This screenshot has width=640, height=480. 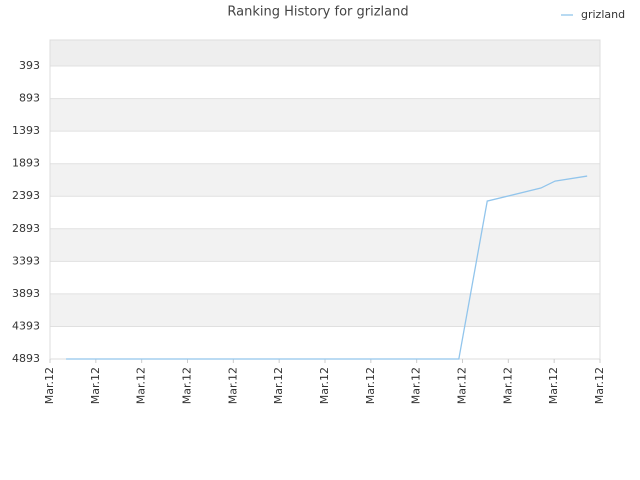 What do you see at coordinates (26, 130) in the screenshot?
I see `y-tick-label: 1393` at bounding box center [26, 130].